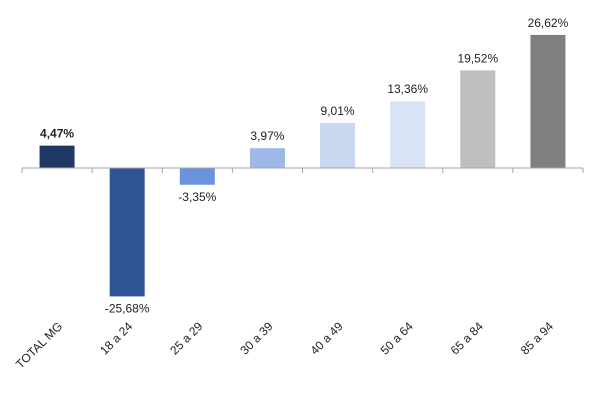 The image size is (600, 400). Describe the element at coordinates (338, 111) in the screenshot. I see `value-label-4: 9,01%` at that location.